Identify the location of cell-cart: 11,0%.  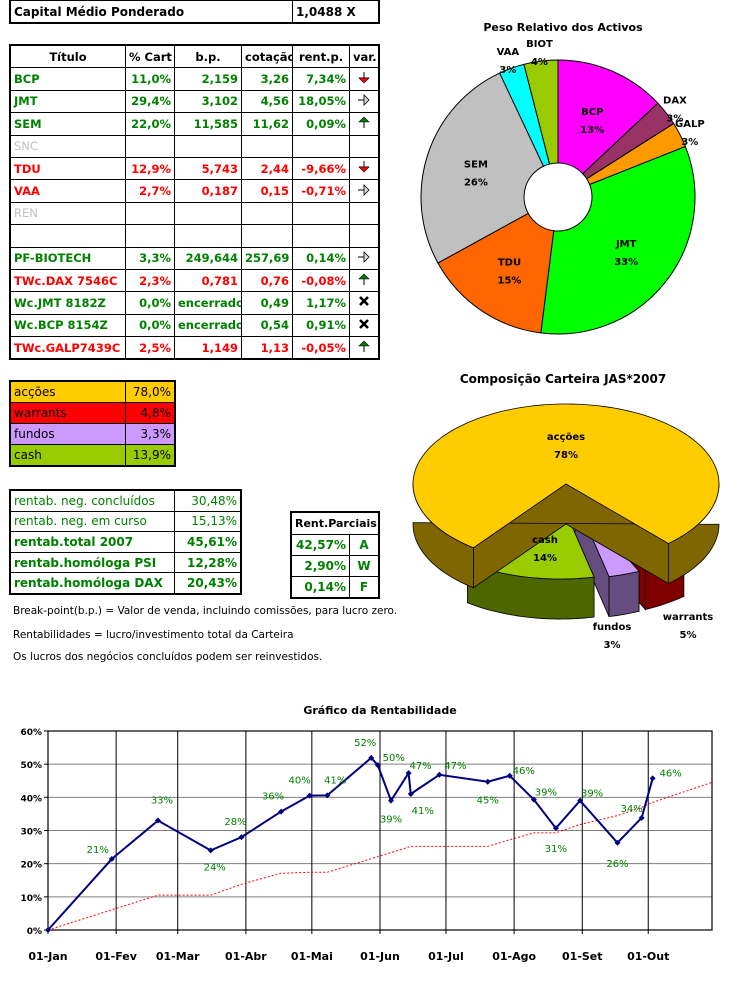
(150, 79).